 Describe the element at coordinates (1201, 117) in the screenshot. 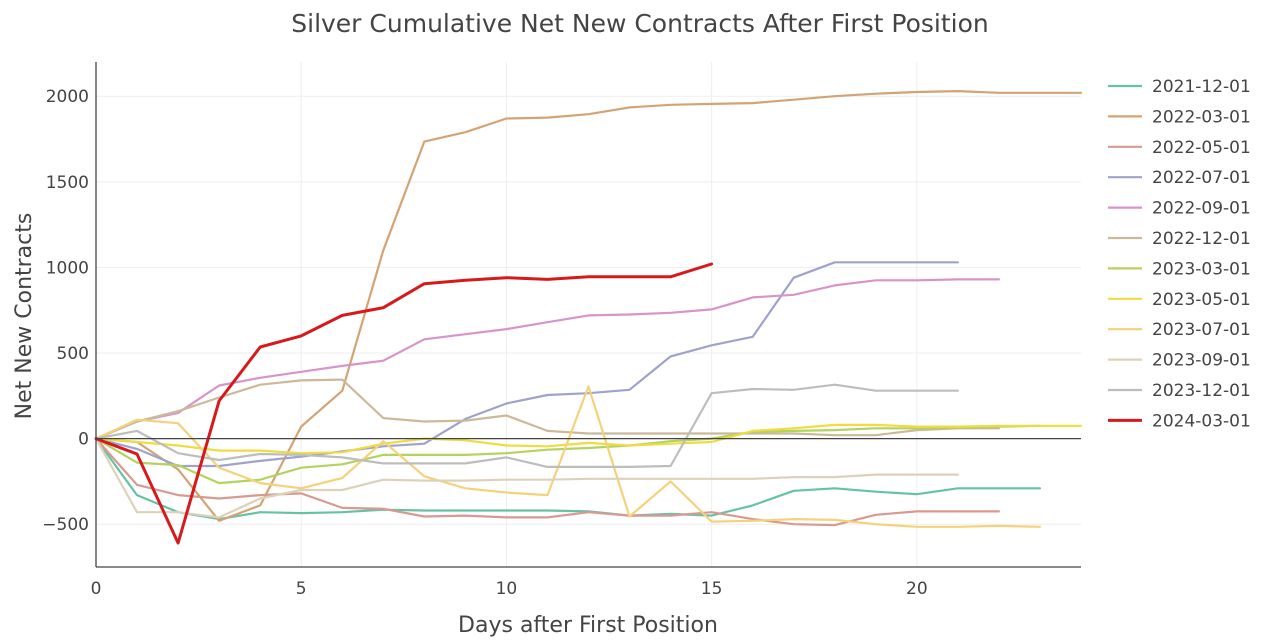

I see `legend-label: 2022-03-01` at that location.